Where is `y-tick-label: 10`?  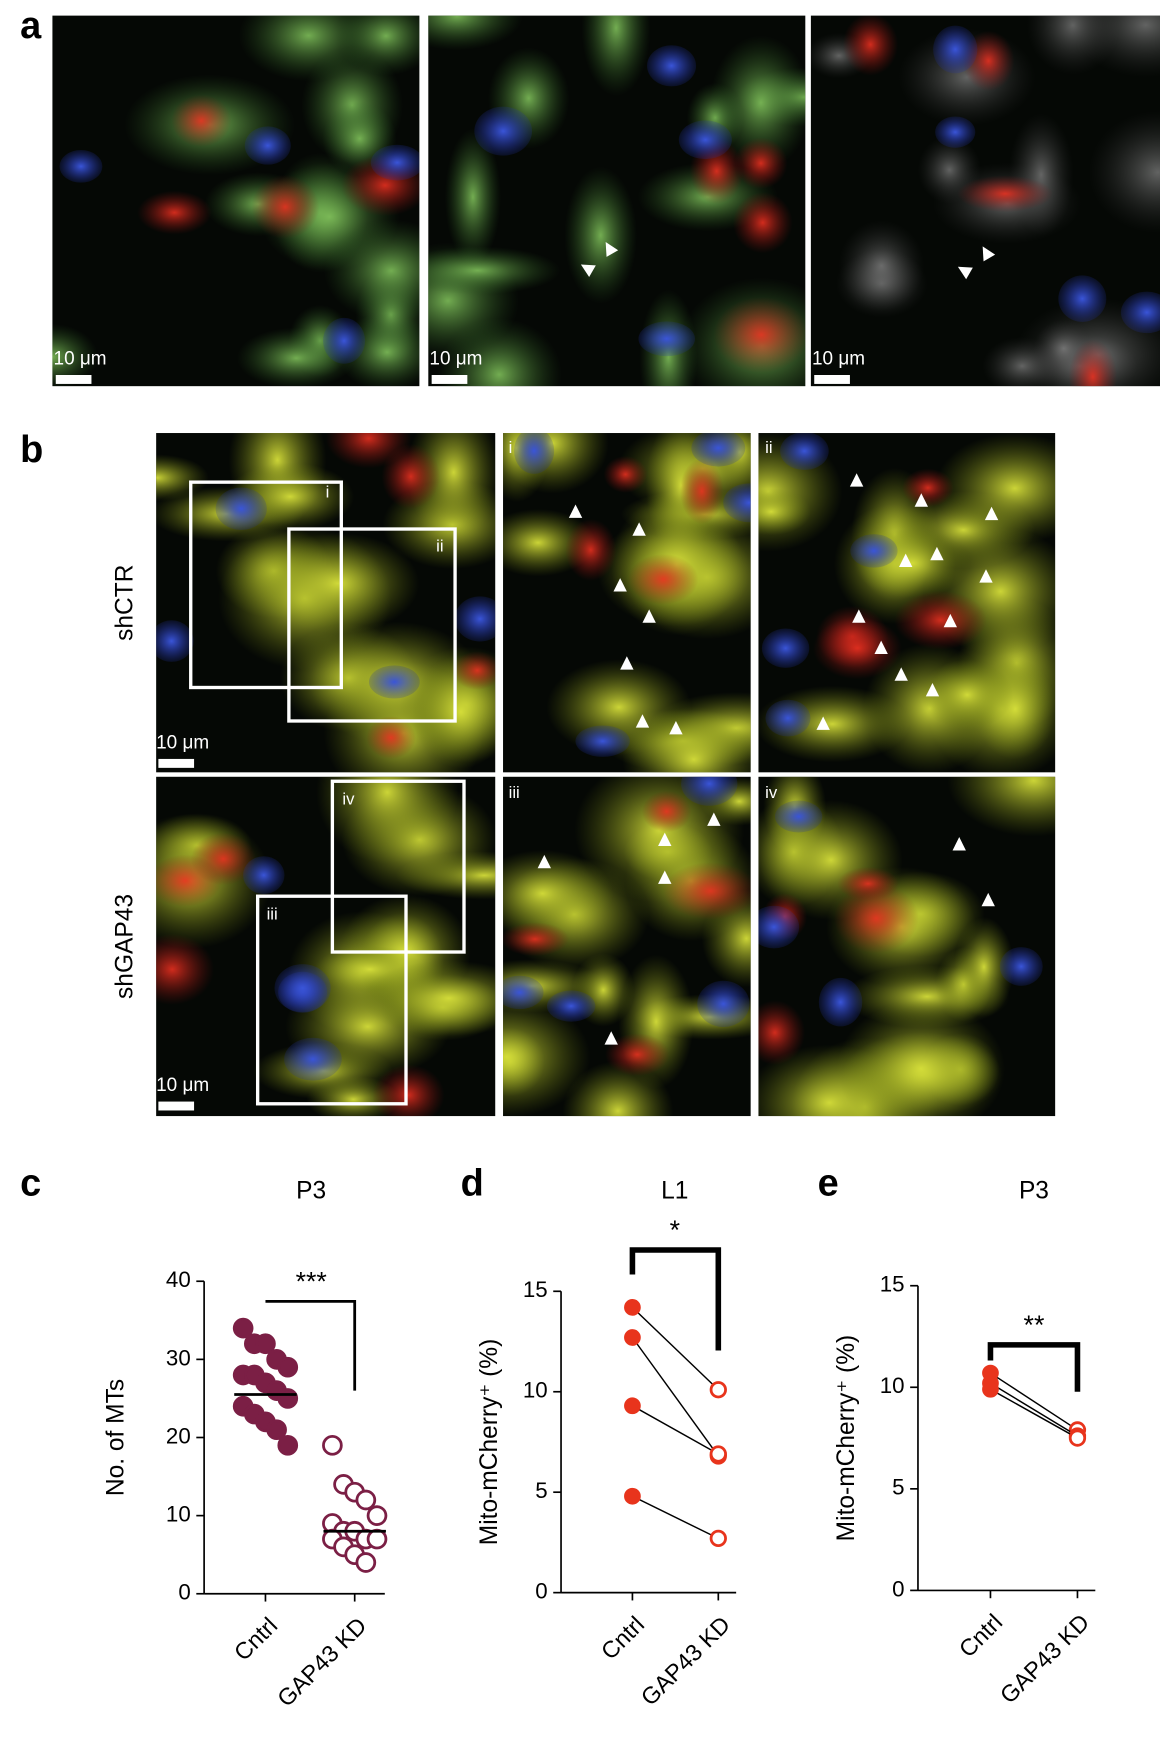
y-tick-label: 10 is located at coordinates (535, 1390).